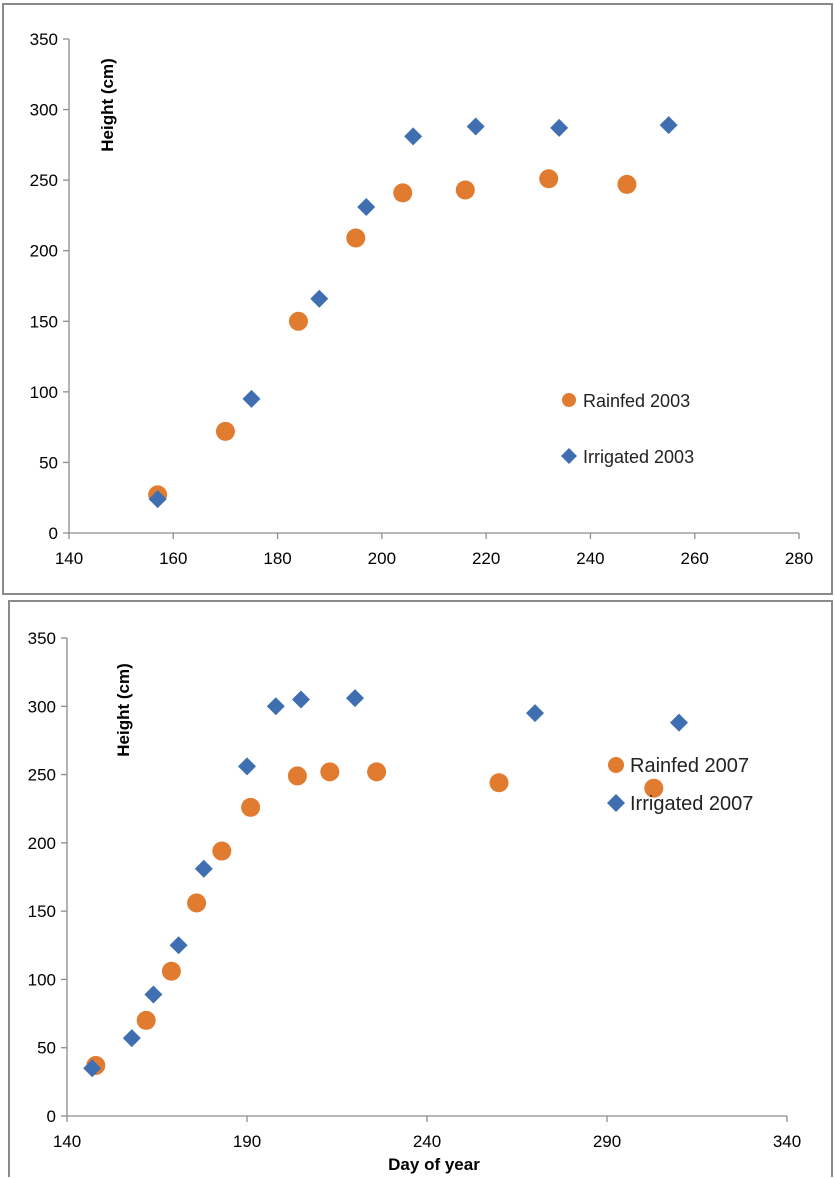 This screenshot has height=1179, width=835. I want to click on legend-label: Irrigated 2007, so click(691, 804).